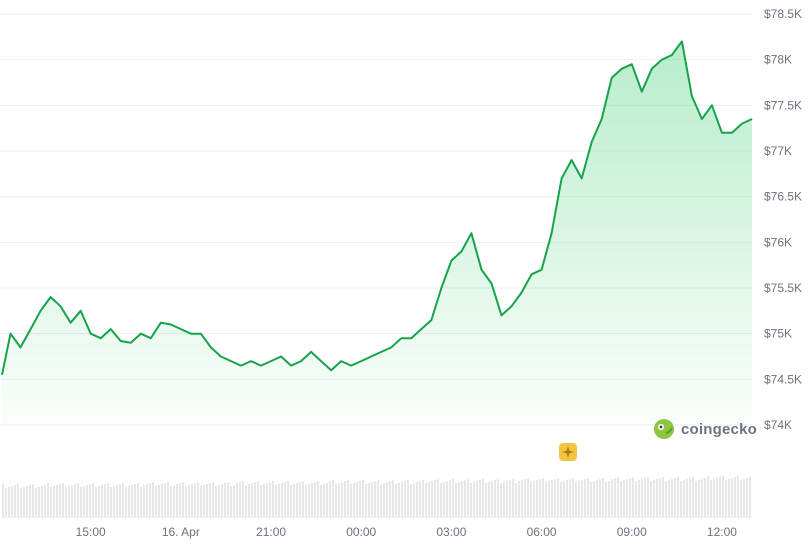  I want to click on x-tick-label: 09:00, so click(632, 532).